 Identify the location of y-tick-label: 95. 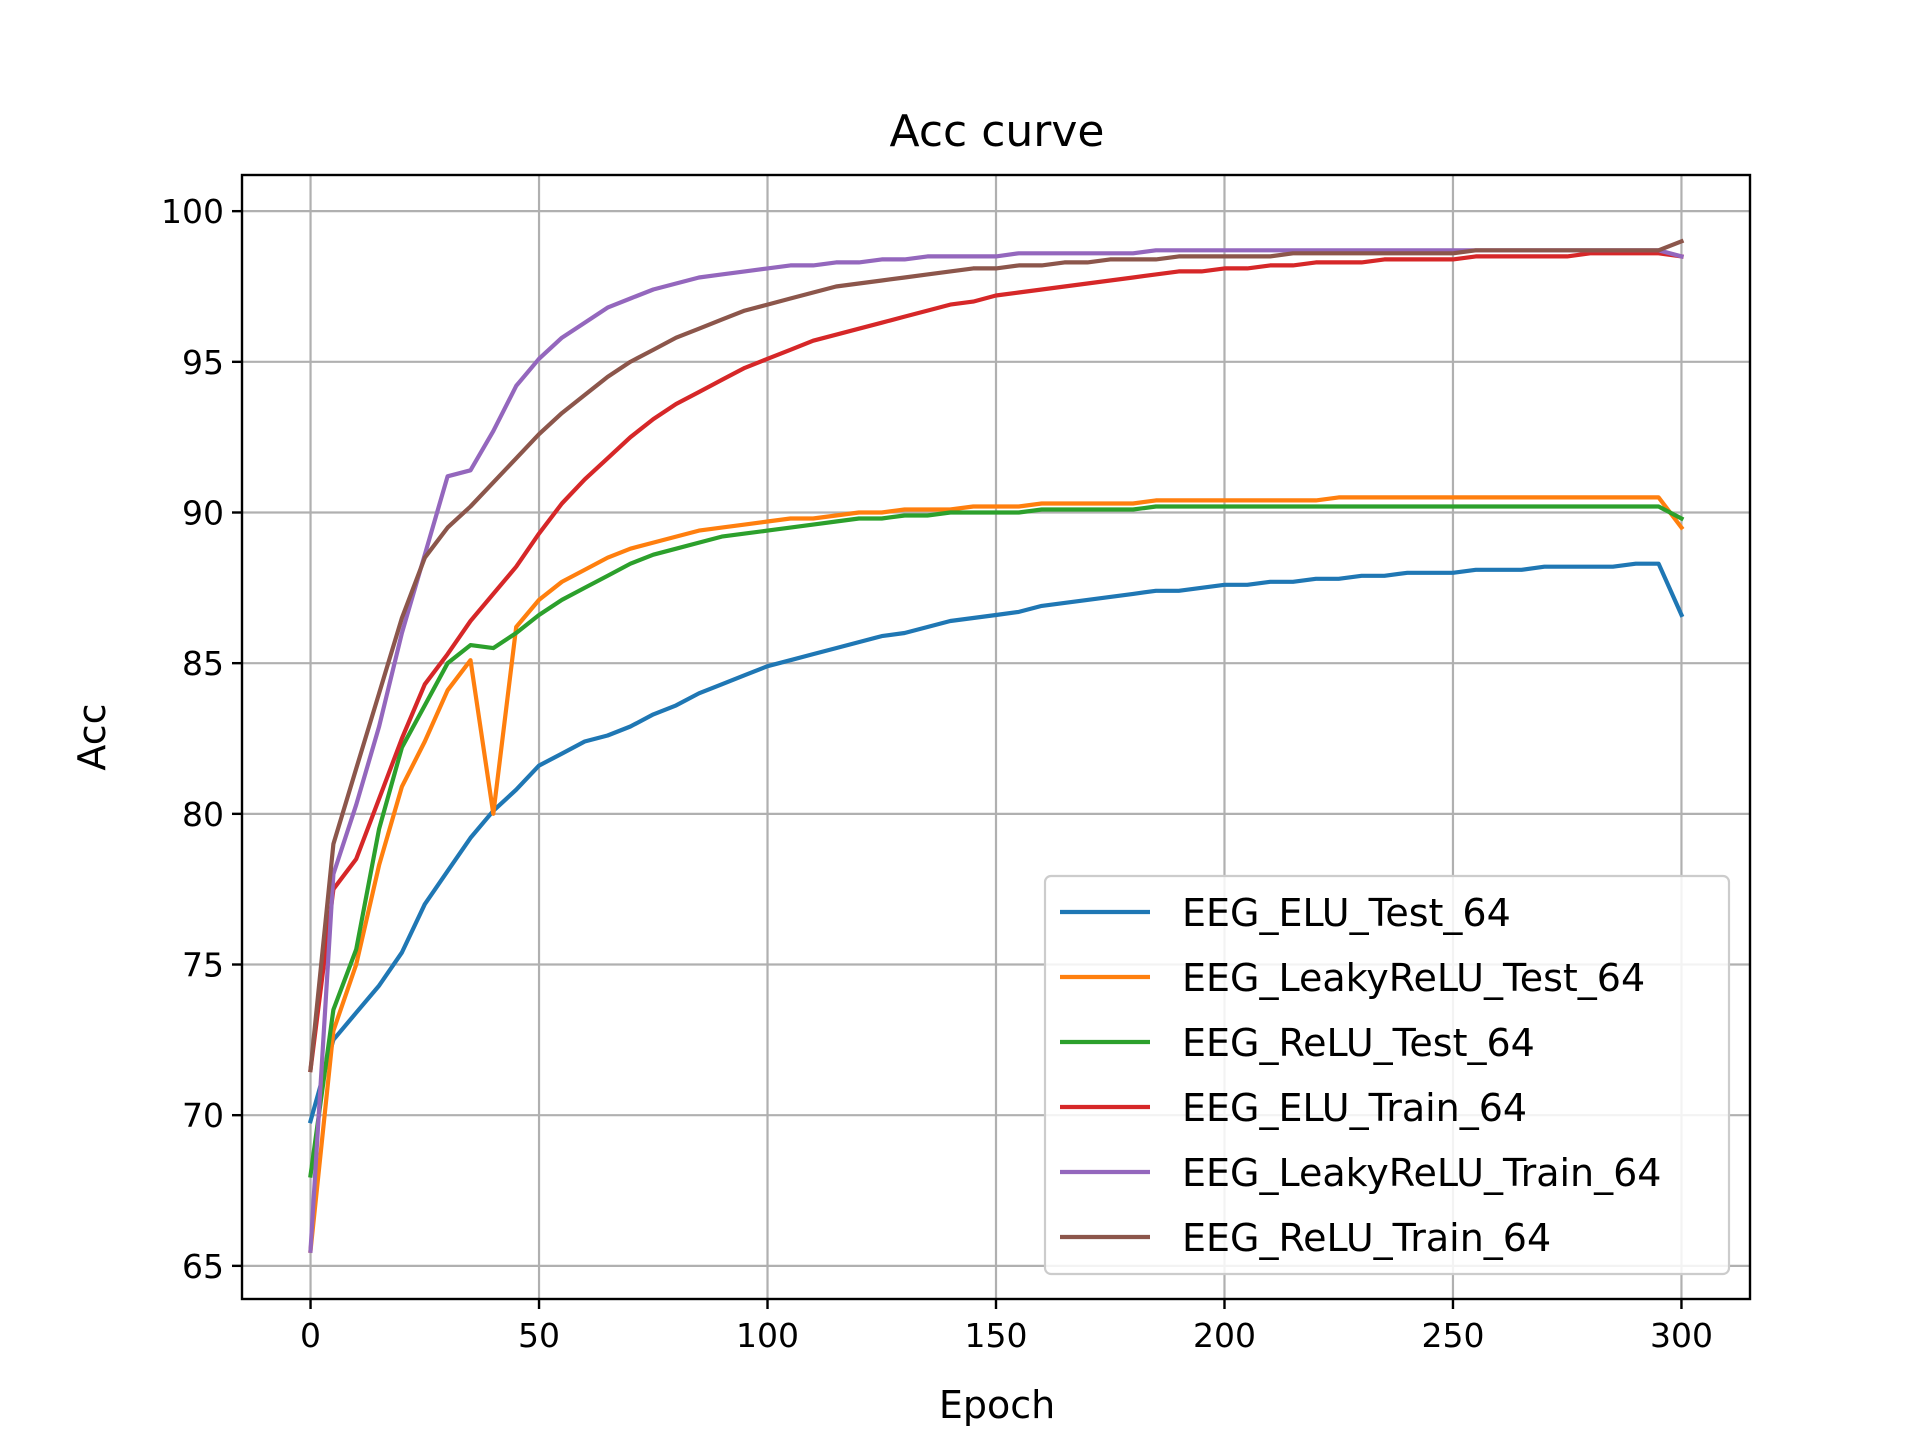
(203, 362).